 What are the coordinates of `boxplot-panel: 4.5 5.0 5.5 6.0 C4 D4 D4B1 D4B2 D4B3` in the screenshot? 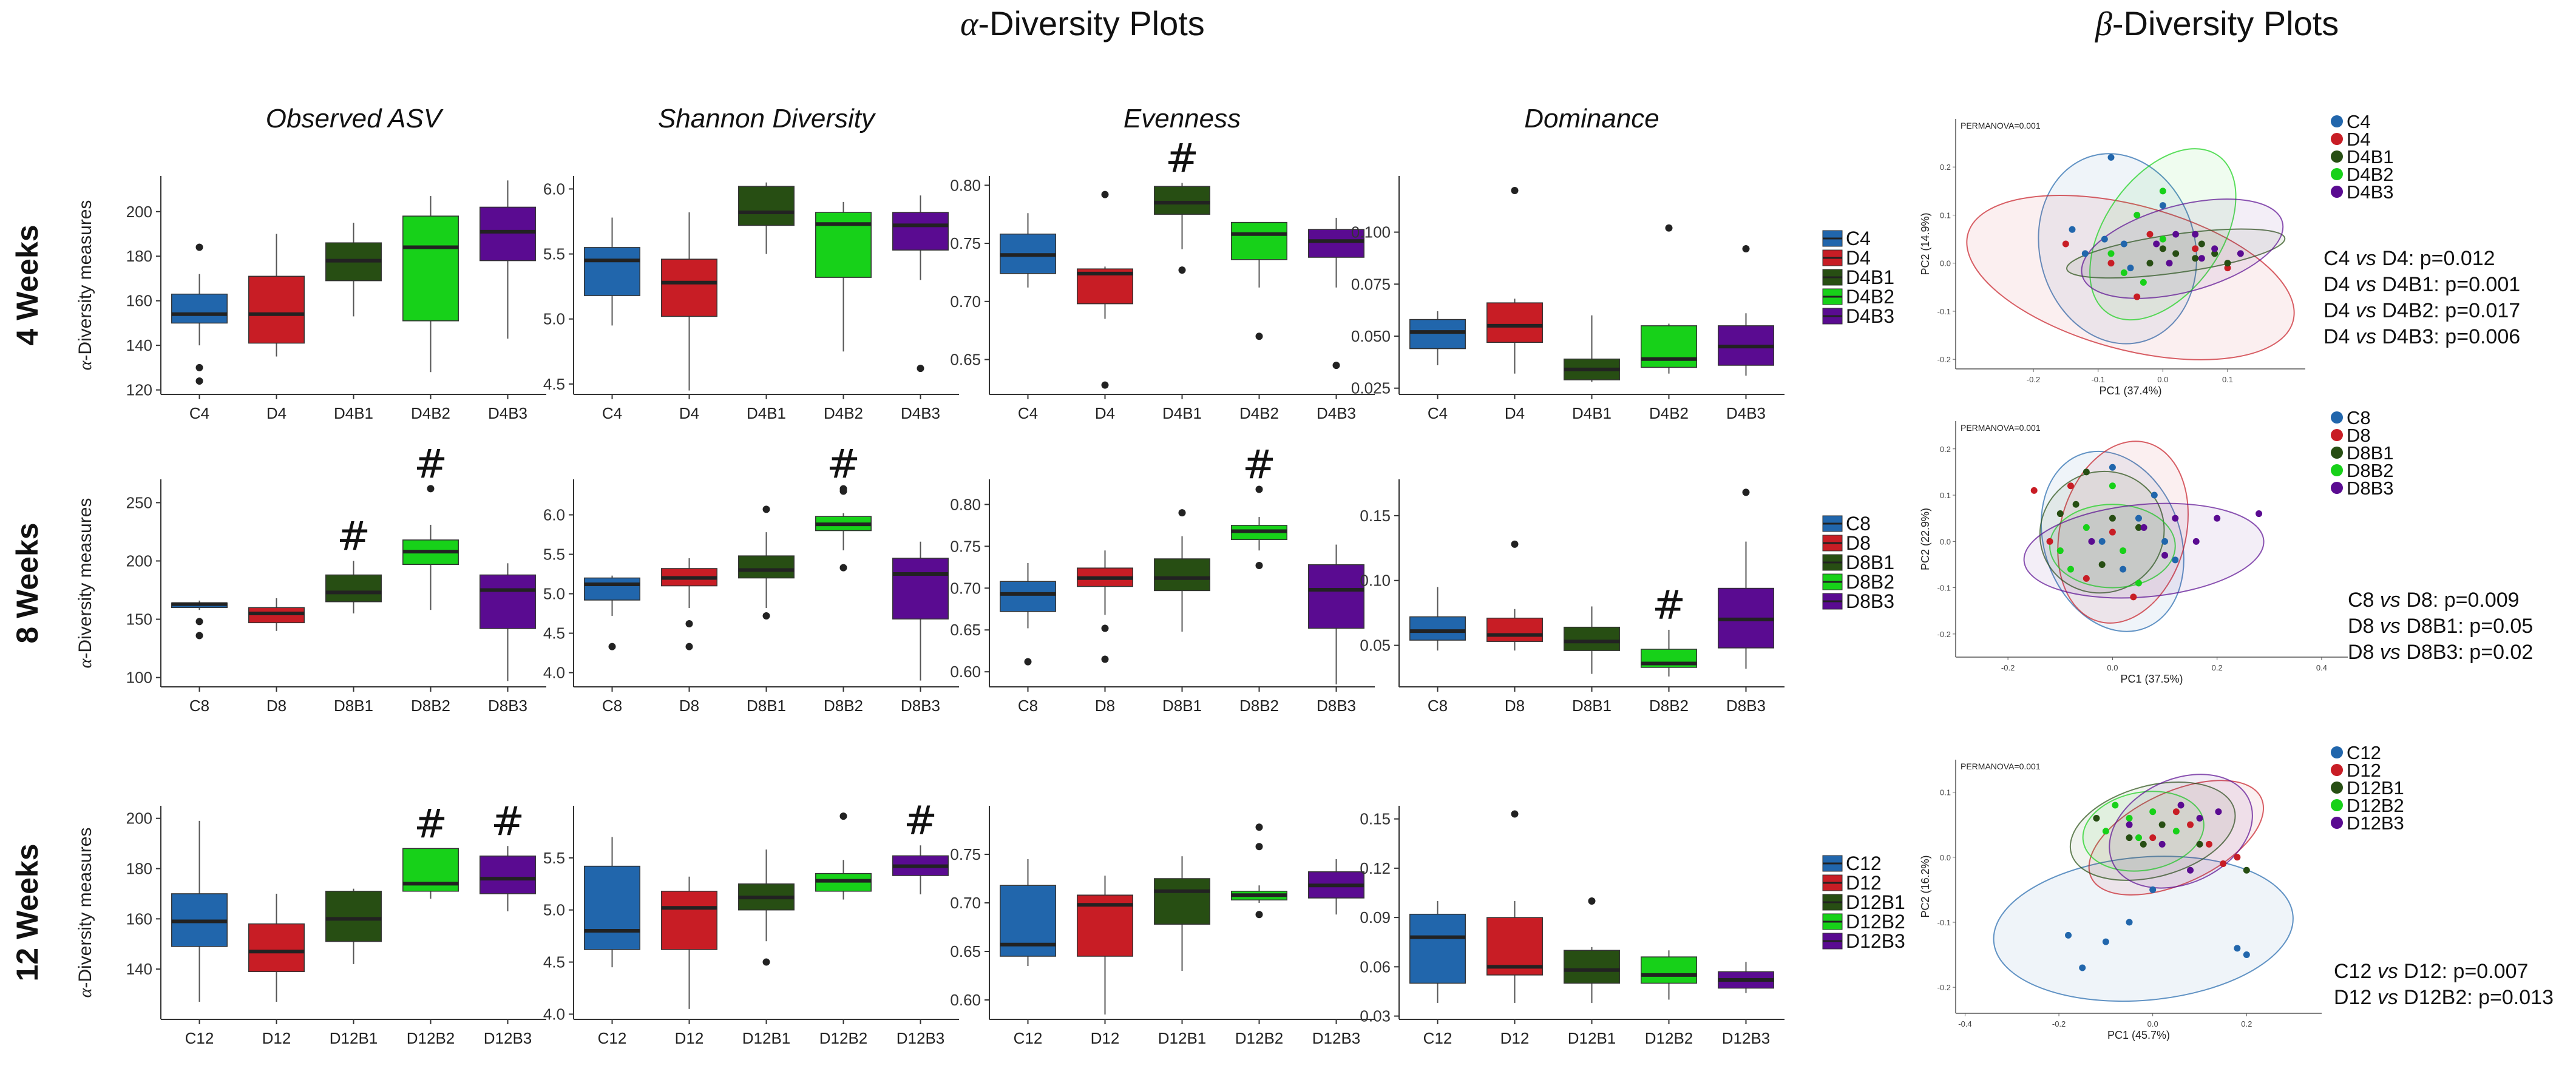 It's located at (751, 299).